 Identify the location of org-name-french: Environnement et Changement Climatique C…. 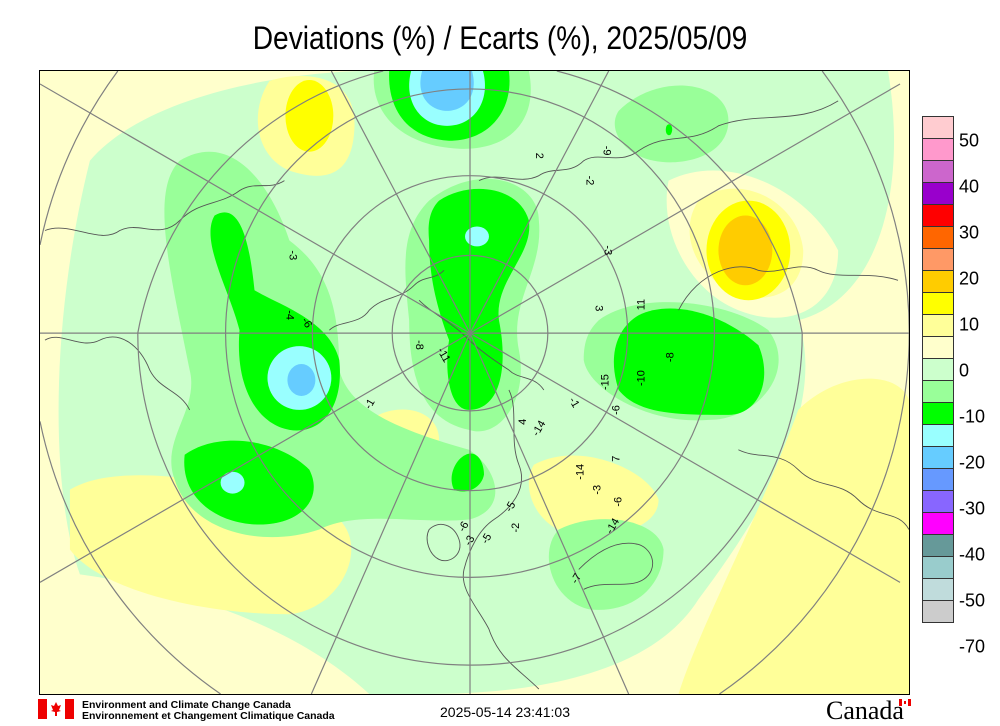
(208, 716).